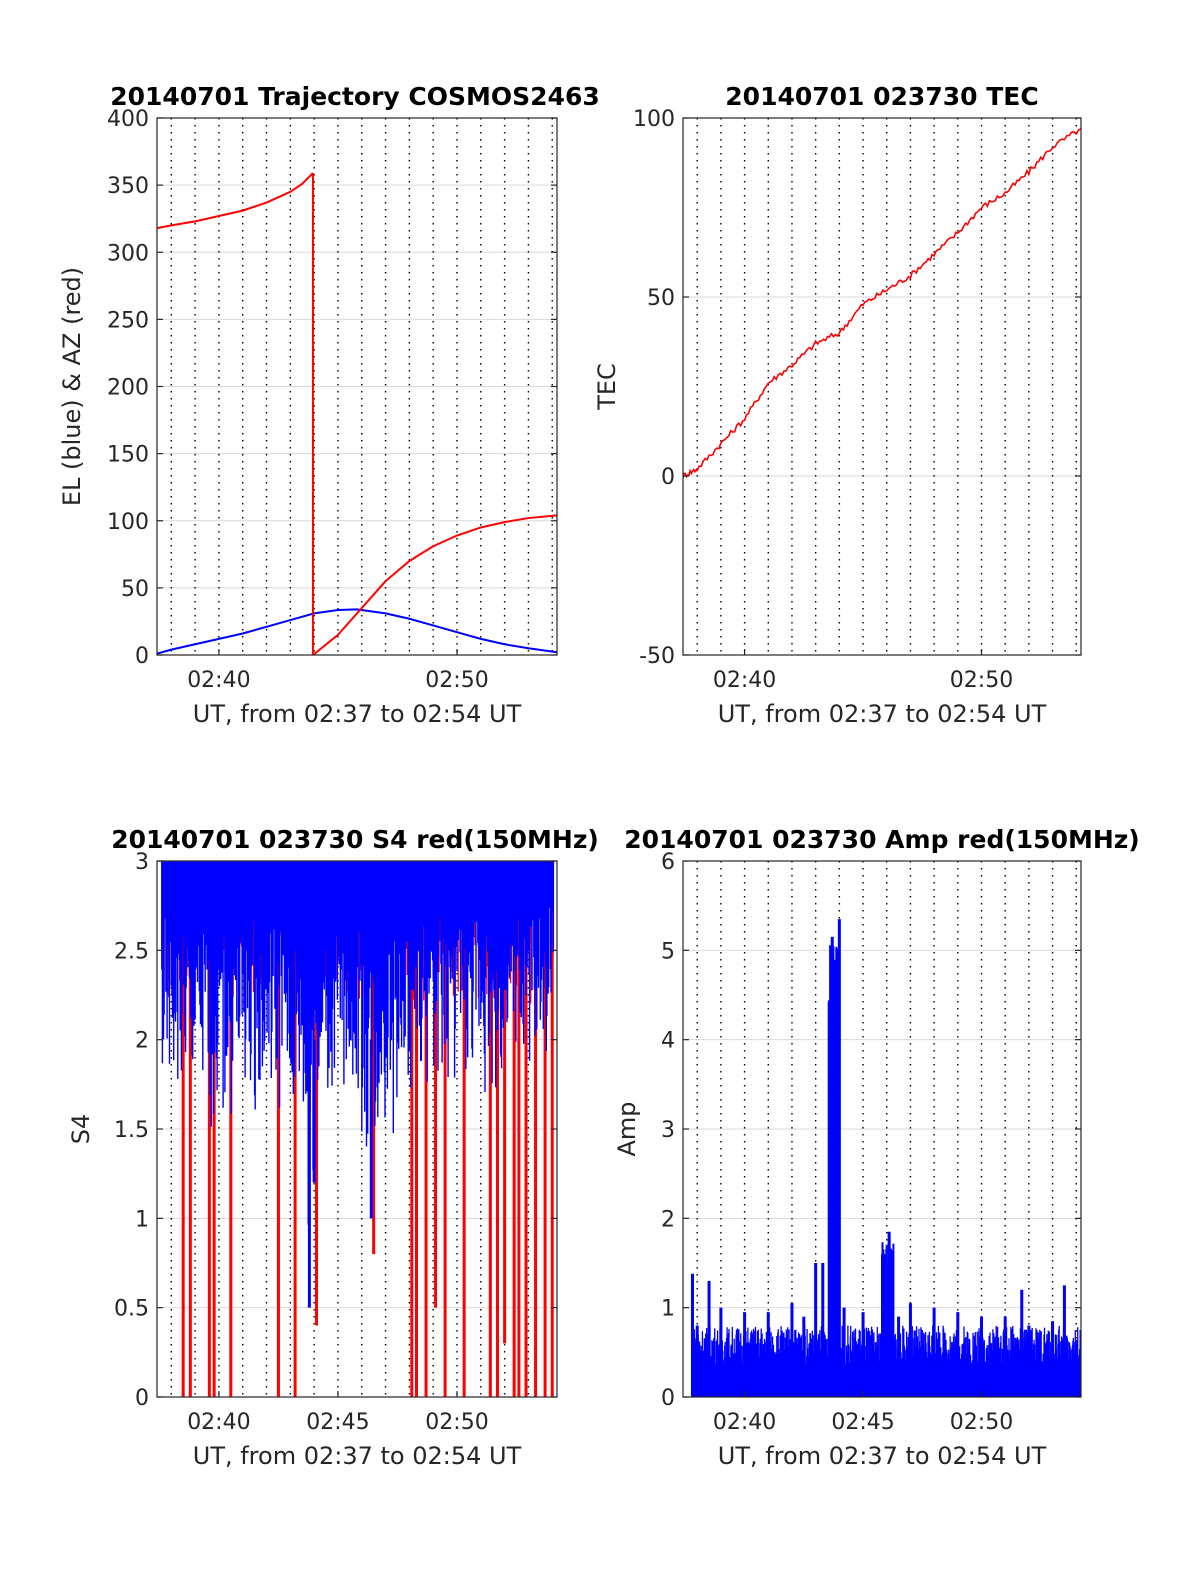 The image size is (1200, 1575). Describe the element at coordinates (881, 96) in the screenshot. I see `chart-title: 20140701 023730 TEC` at that location.